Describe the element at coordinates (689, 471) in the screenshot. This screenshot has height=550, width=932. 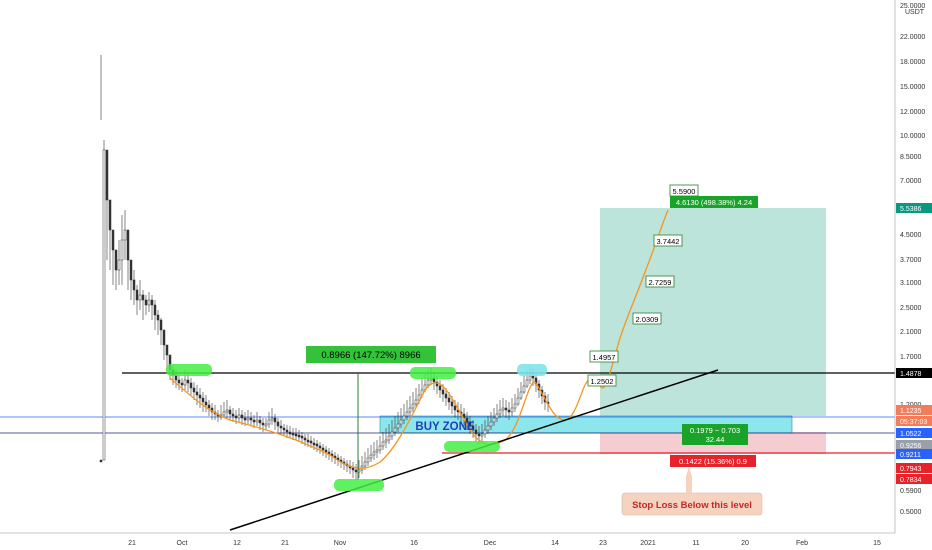
I see `stop-note-pointer` at that location.